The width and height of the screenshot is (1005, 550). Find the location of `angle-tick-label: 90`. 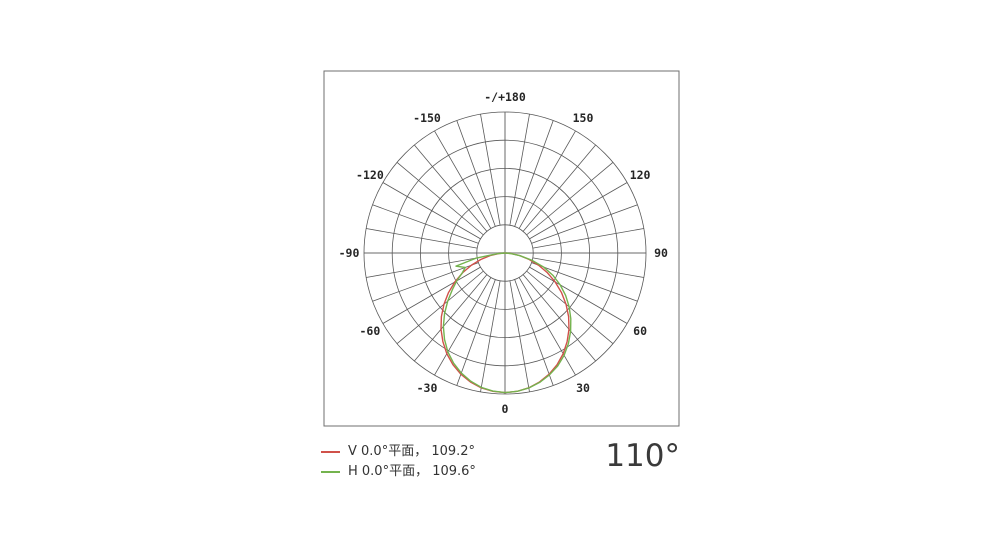

angle-tick-label: 90 is located at coordinates (661, 253).